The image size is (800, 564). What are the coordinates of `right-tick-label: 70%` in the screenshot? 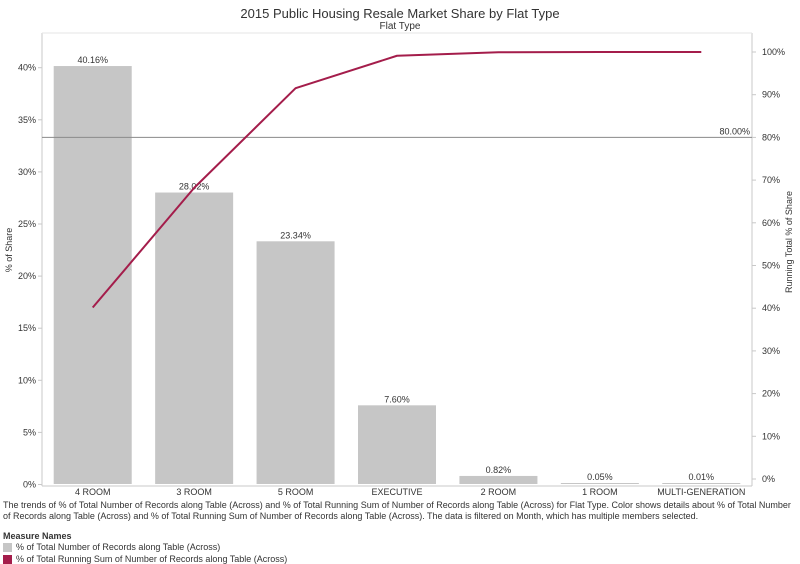 It's located at (771, 180).